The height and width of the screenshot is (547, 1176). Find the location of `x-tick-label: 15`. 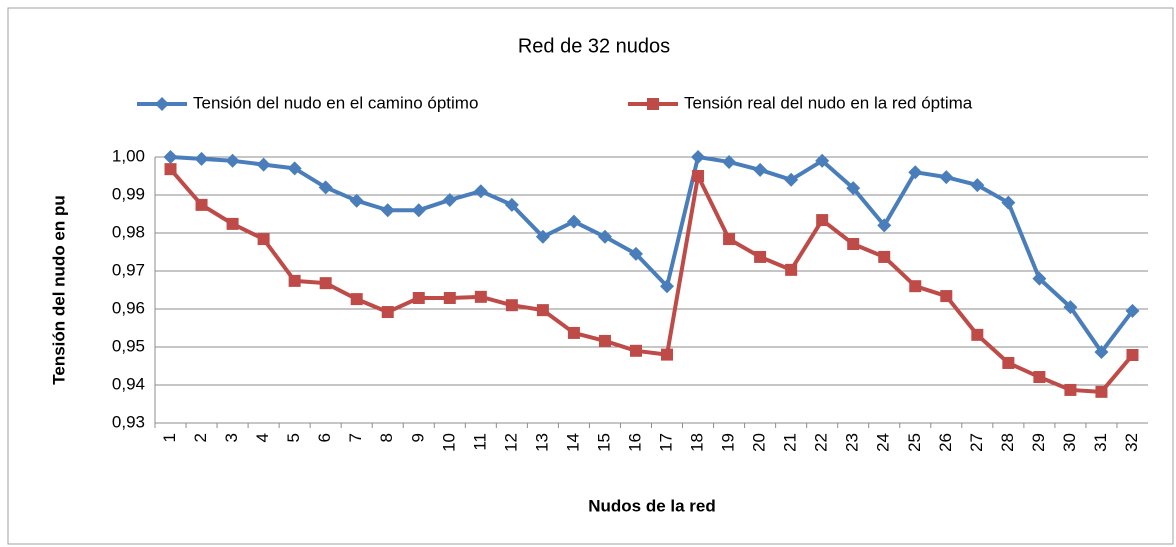

x-tick-label: 15 is located at coordinates (603, 442).